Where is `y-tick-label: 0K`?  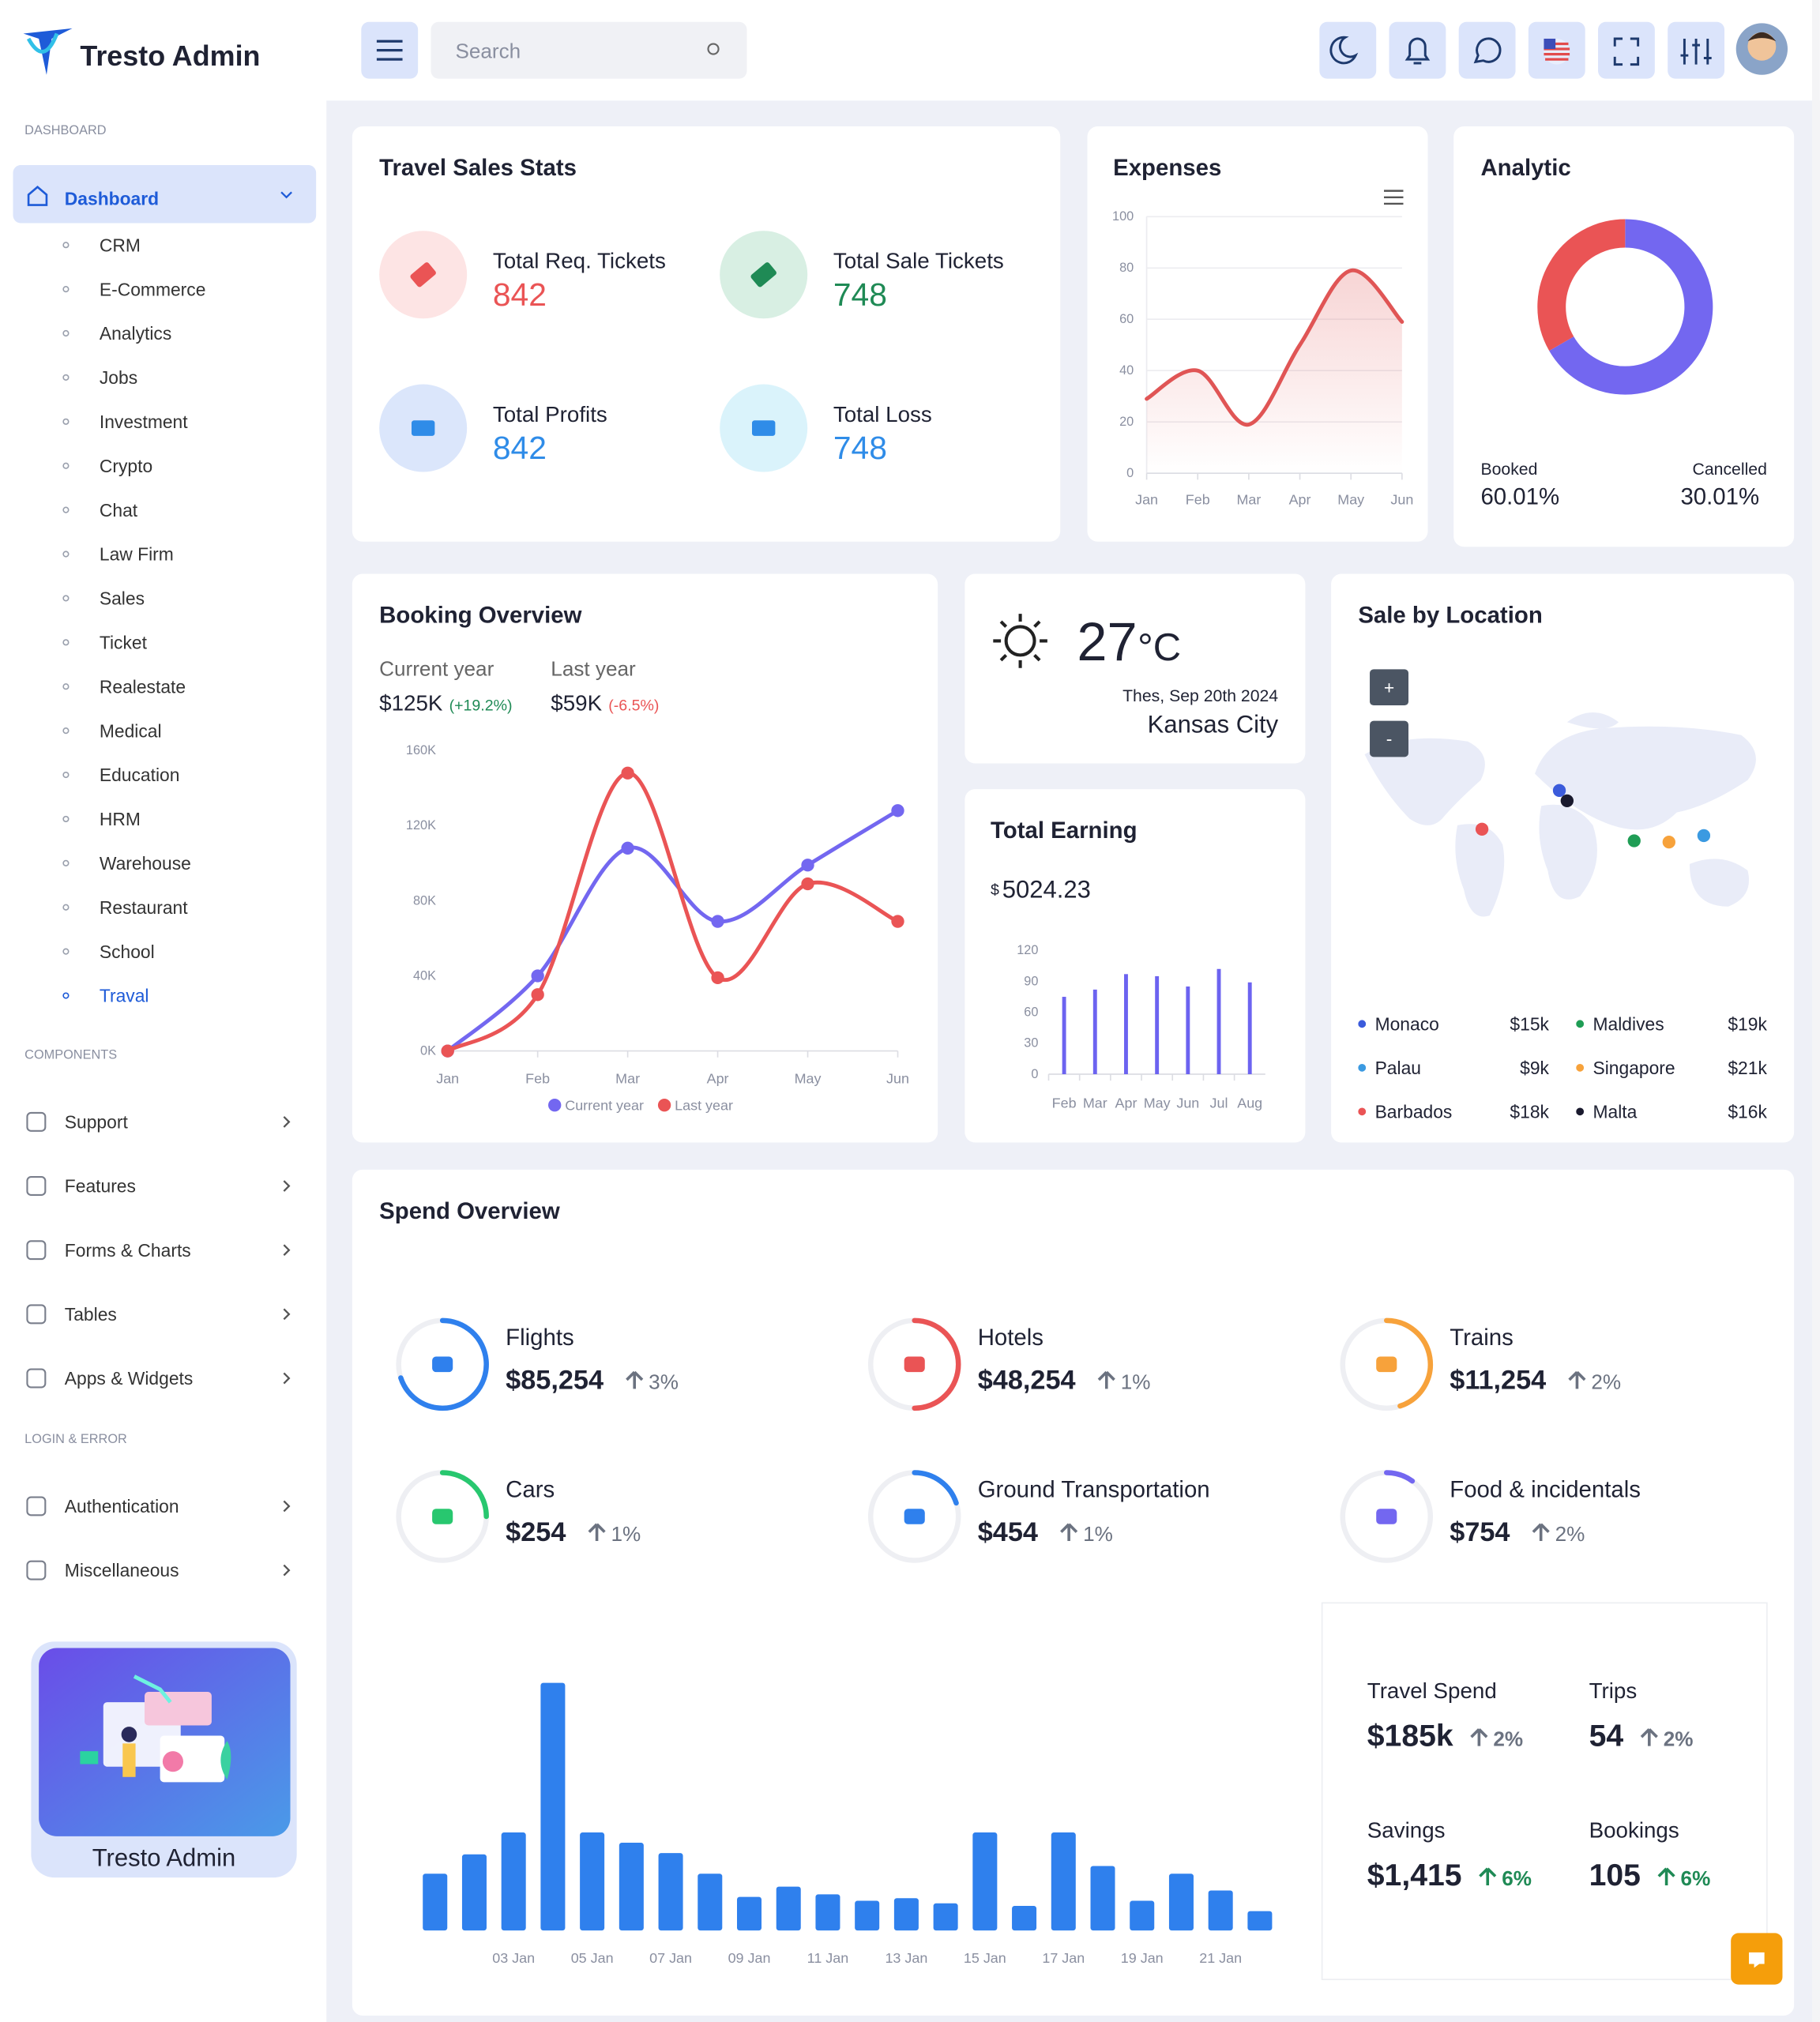 y-tick-label: 0K is located at coordinates (428, 1051).